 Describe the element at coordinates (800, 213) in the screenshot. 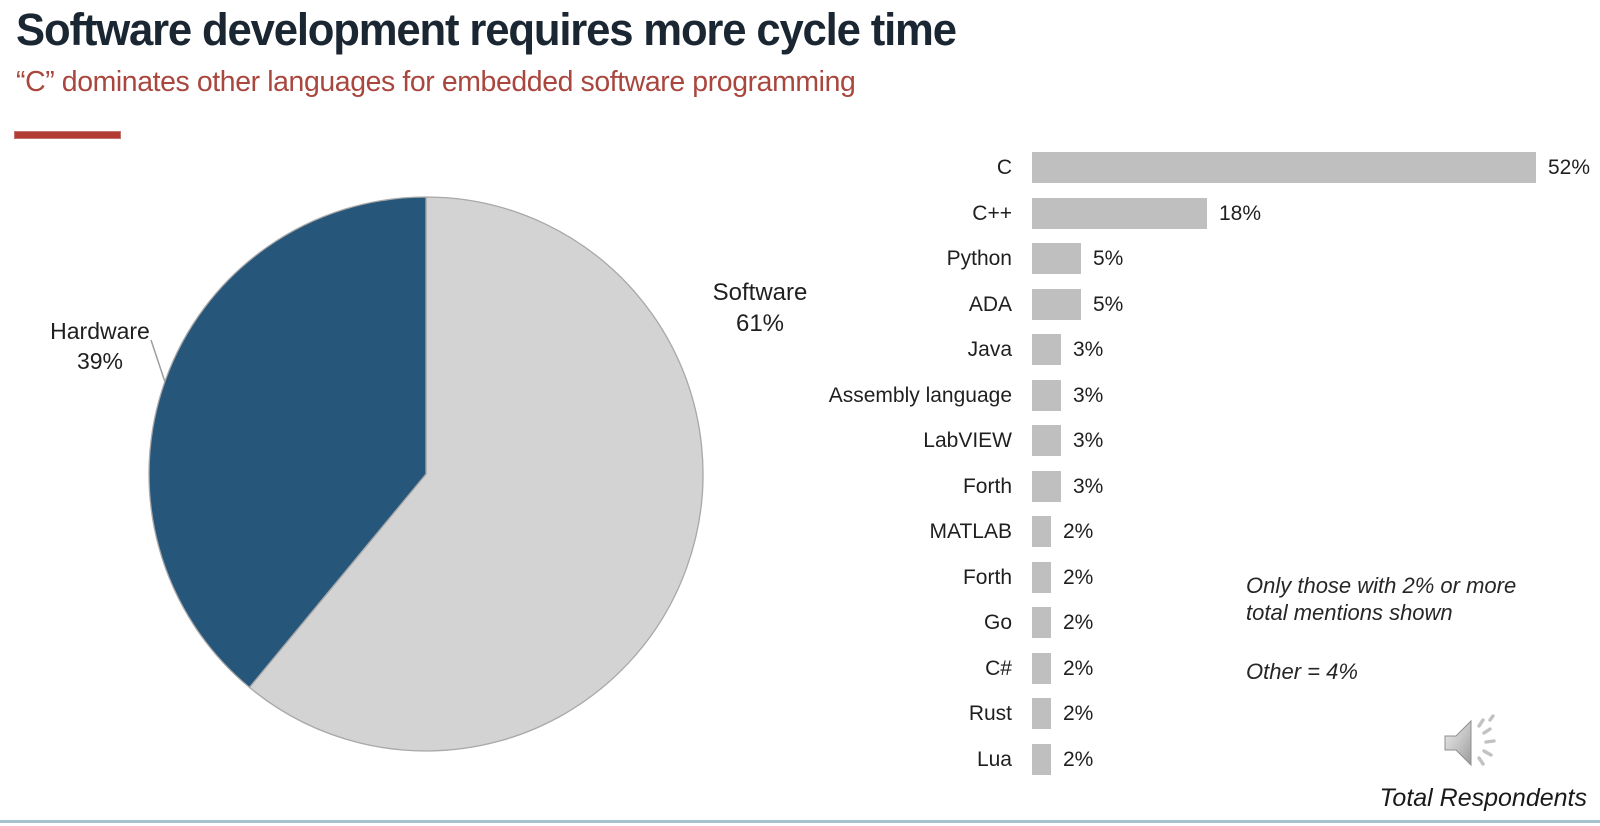

I see `bar-row: C++ 18%` at that location.